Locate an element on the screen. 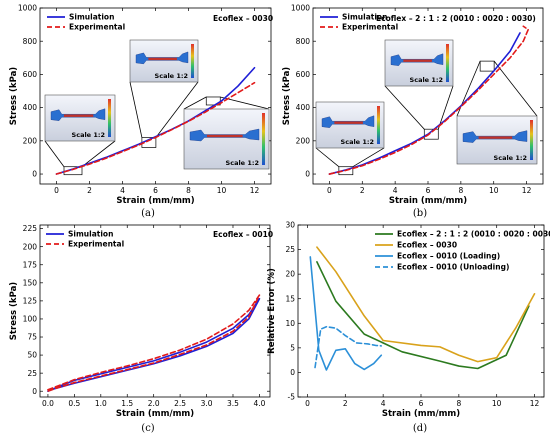 This screenshot has width=550, height=437. legend-label: Ecoflex – 0030 is located at coordinates (427, 245).